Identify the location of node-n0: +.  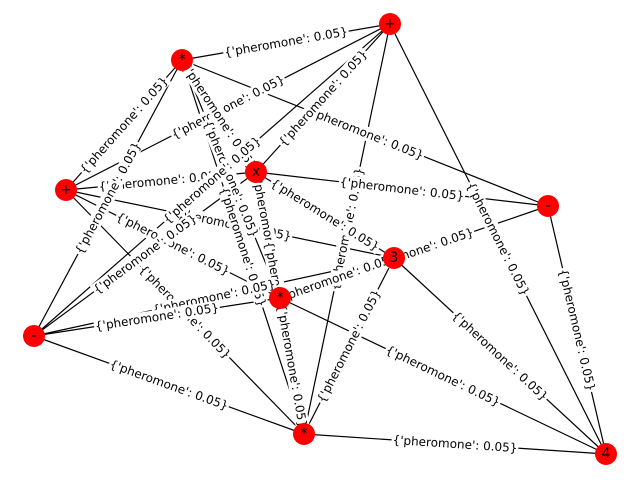
(66, 190).